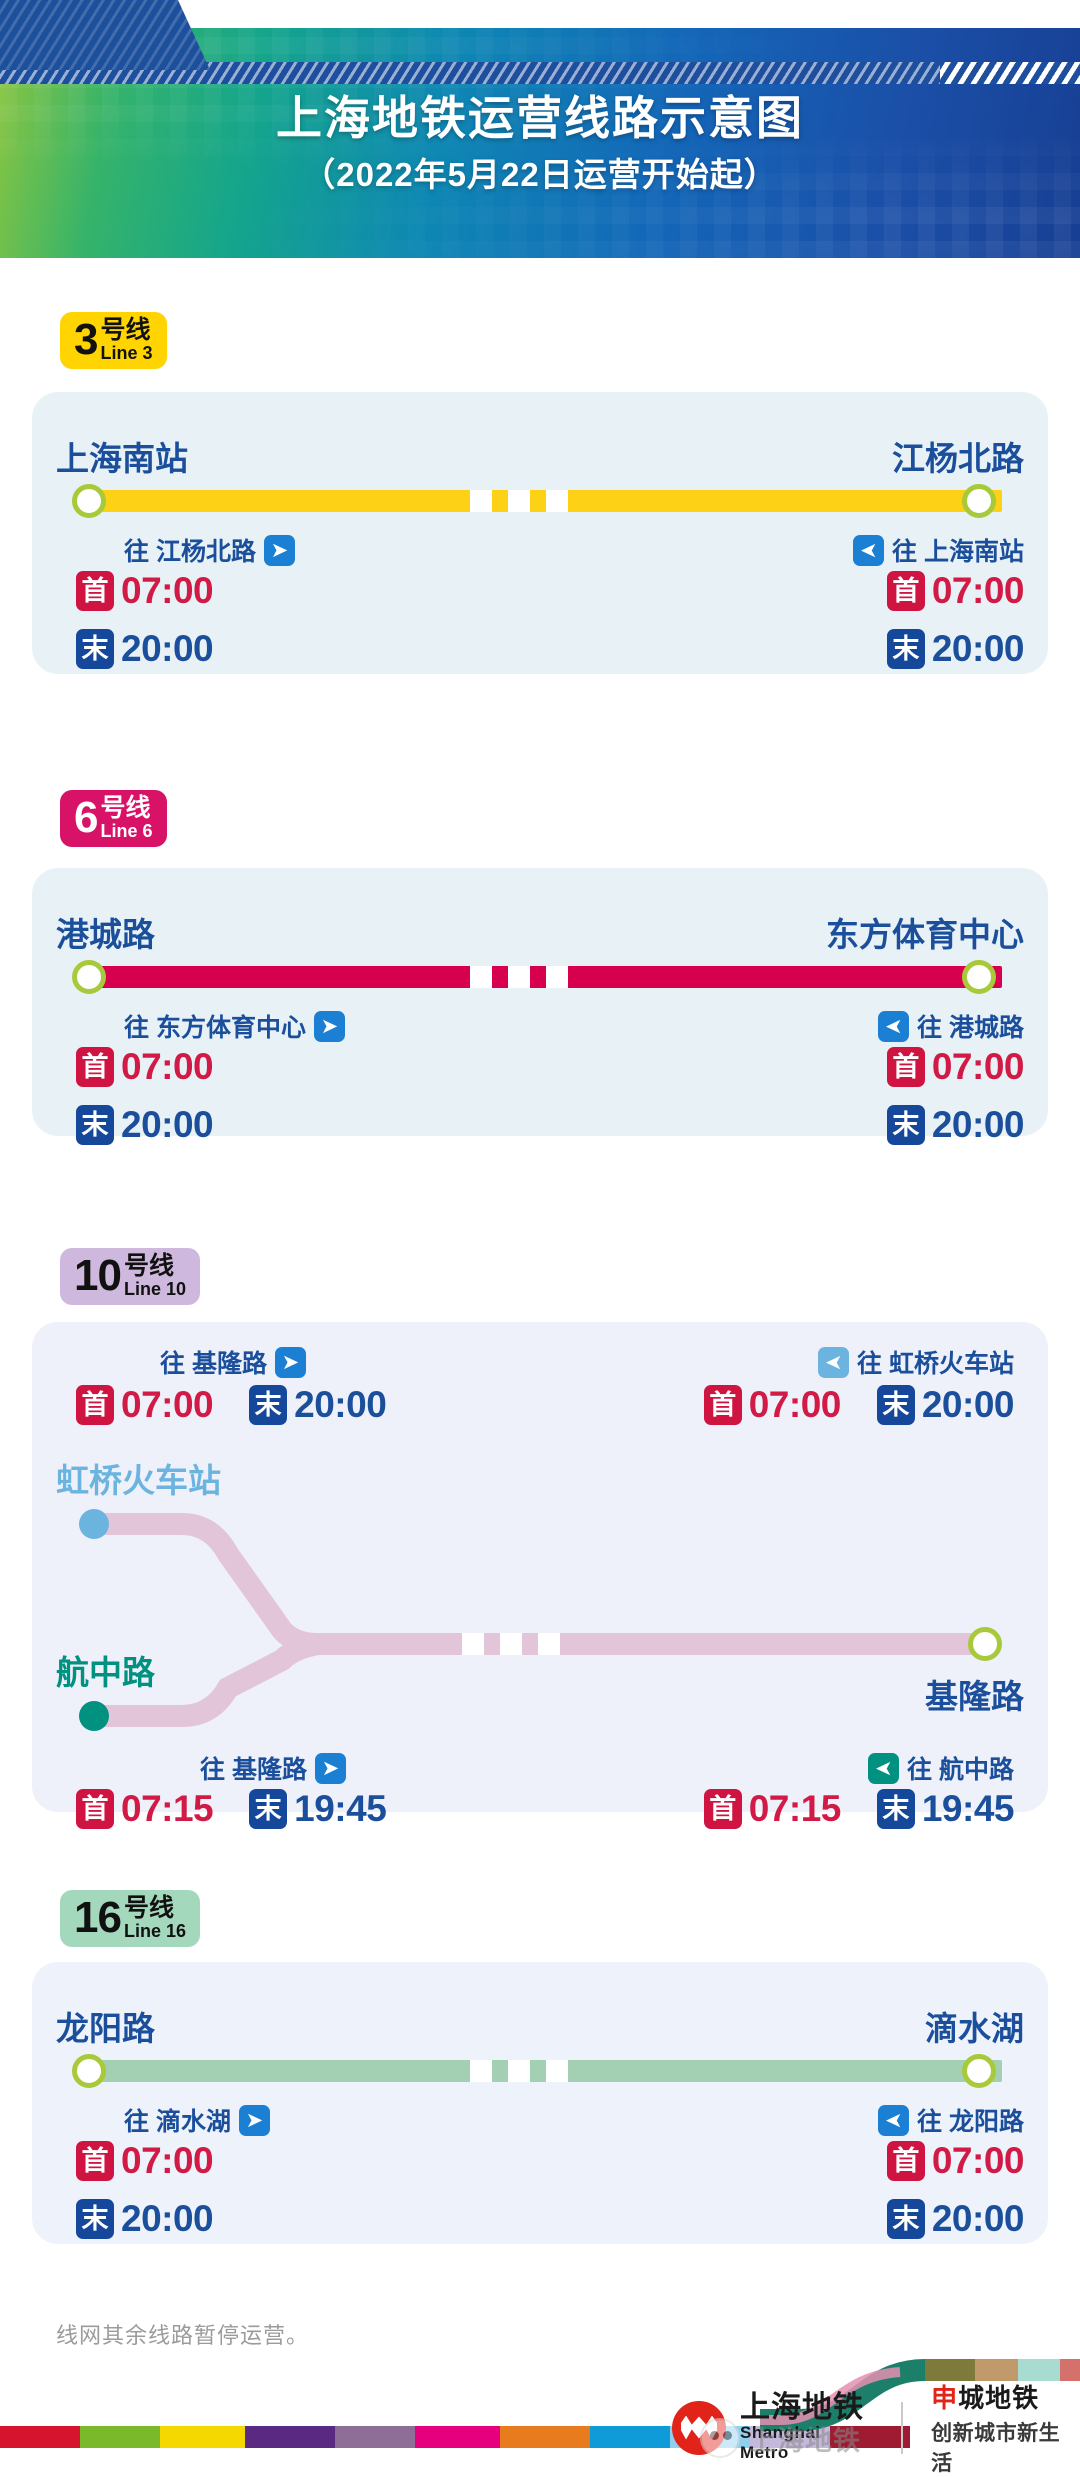 The height and width of the screenshot is (2477, 1080). I want to click on direction-label-left: 往 基隆路 ➤, so click(273, 1768).